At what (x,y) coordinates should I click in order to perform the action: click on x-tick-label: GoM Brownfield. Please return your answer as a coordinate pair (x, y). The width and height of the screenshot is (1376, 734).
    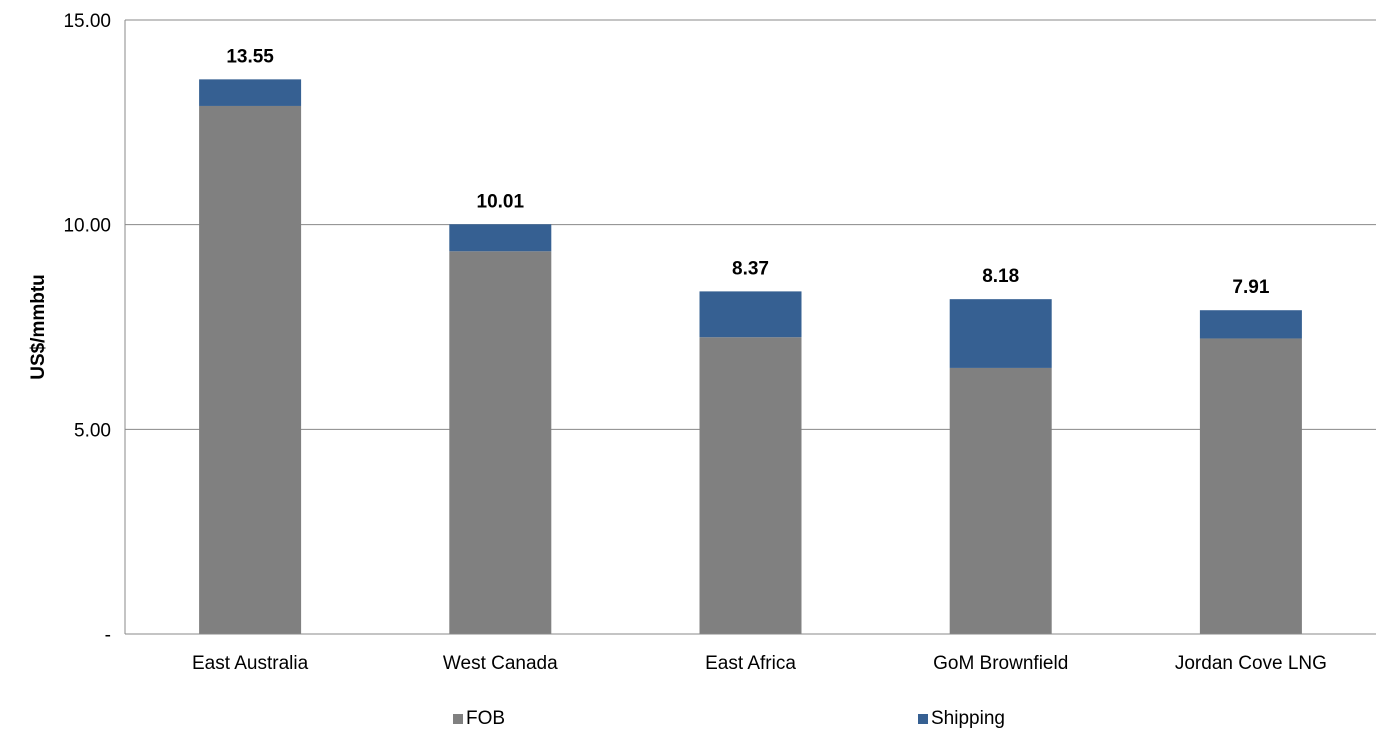
    Looking at the image, I should click on (1000, 663).